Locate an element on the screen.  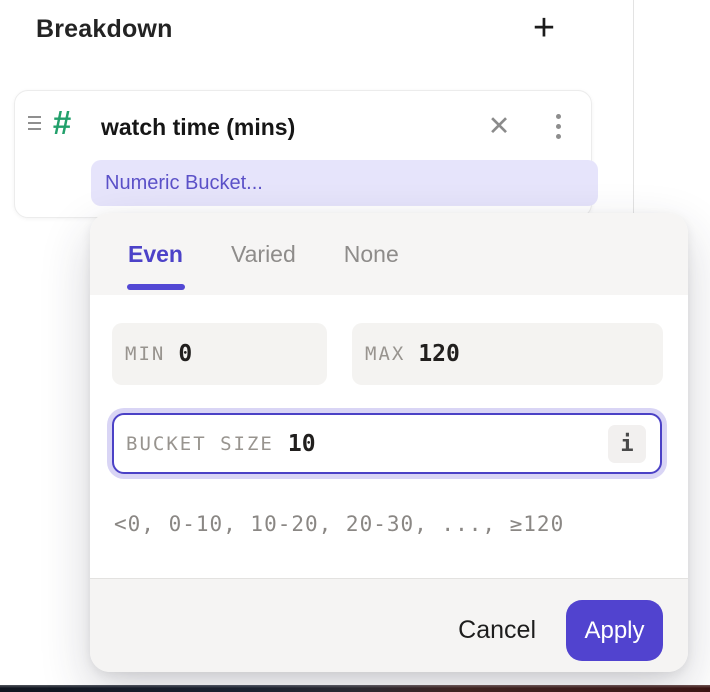
remove-breakdown-button: ✕ is located at coordinates (499, 126).